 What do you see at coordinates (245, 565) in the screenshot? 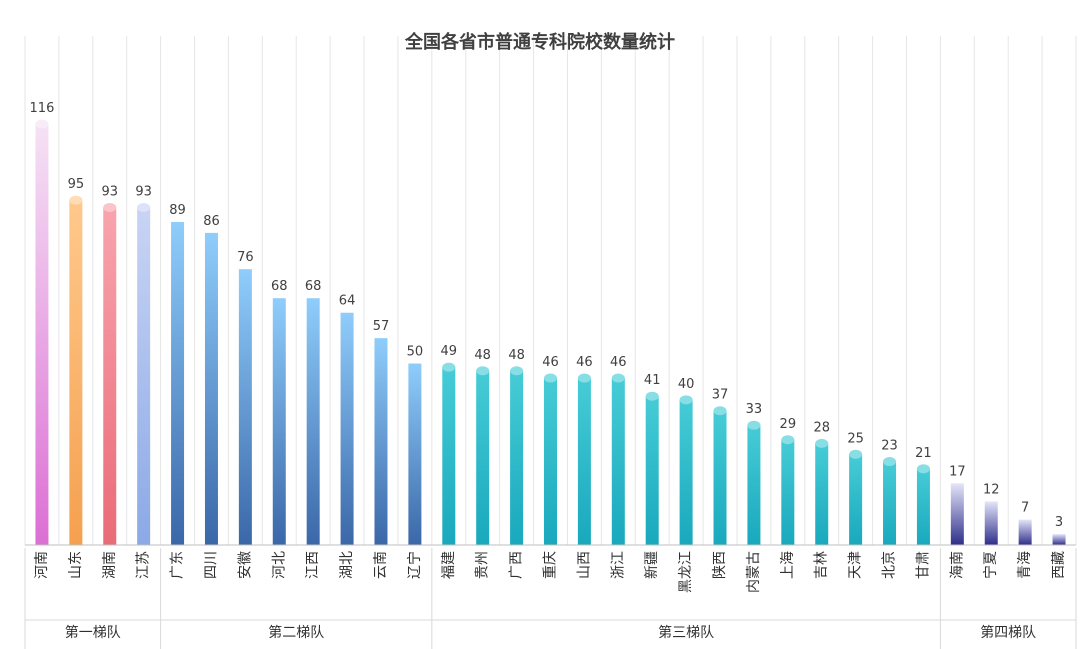
I see `tick-label: 安徽` at bounding box center [245, 565].